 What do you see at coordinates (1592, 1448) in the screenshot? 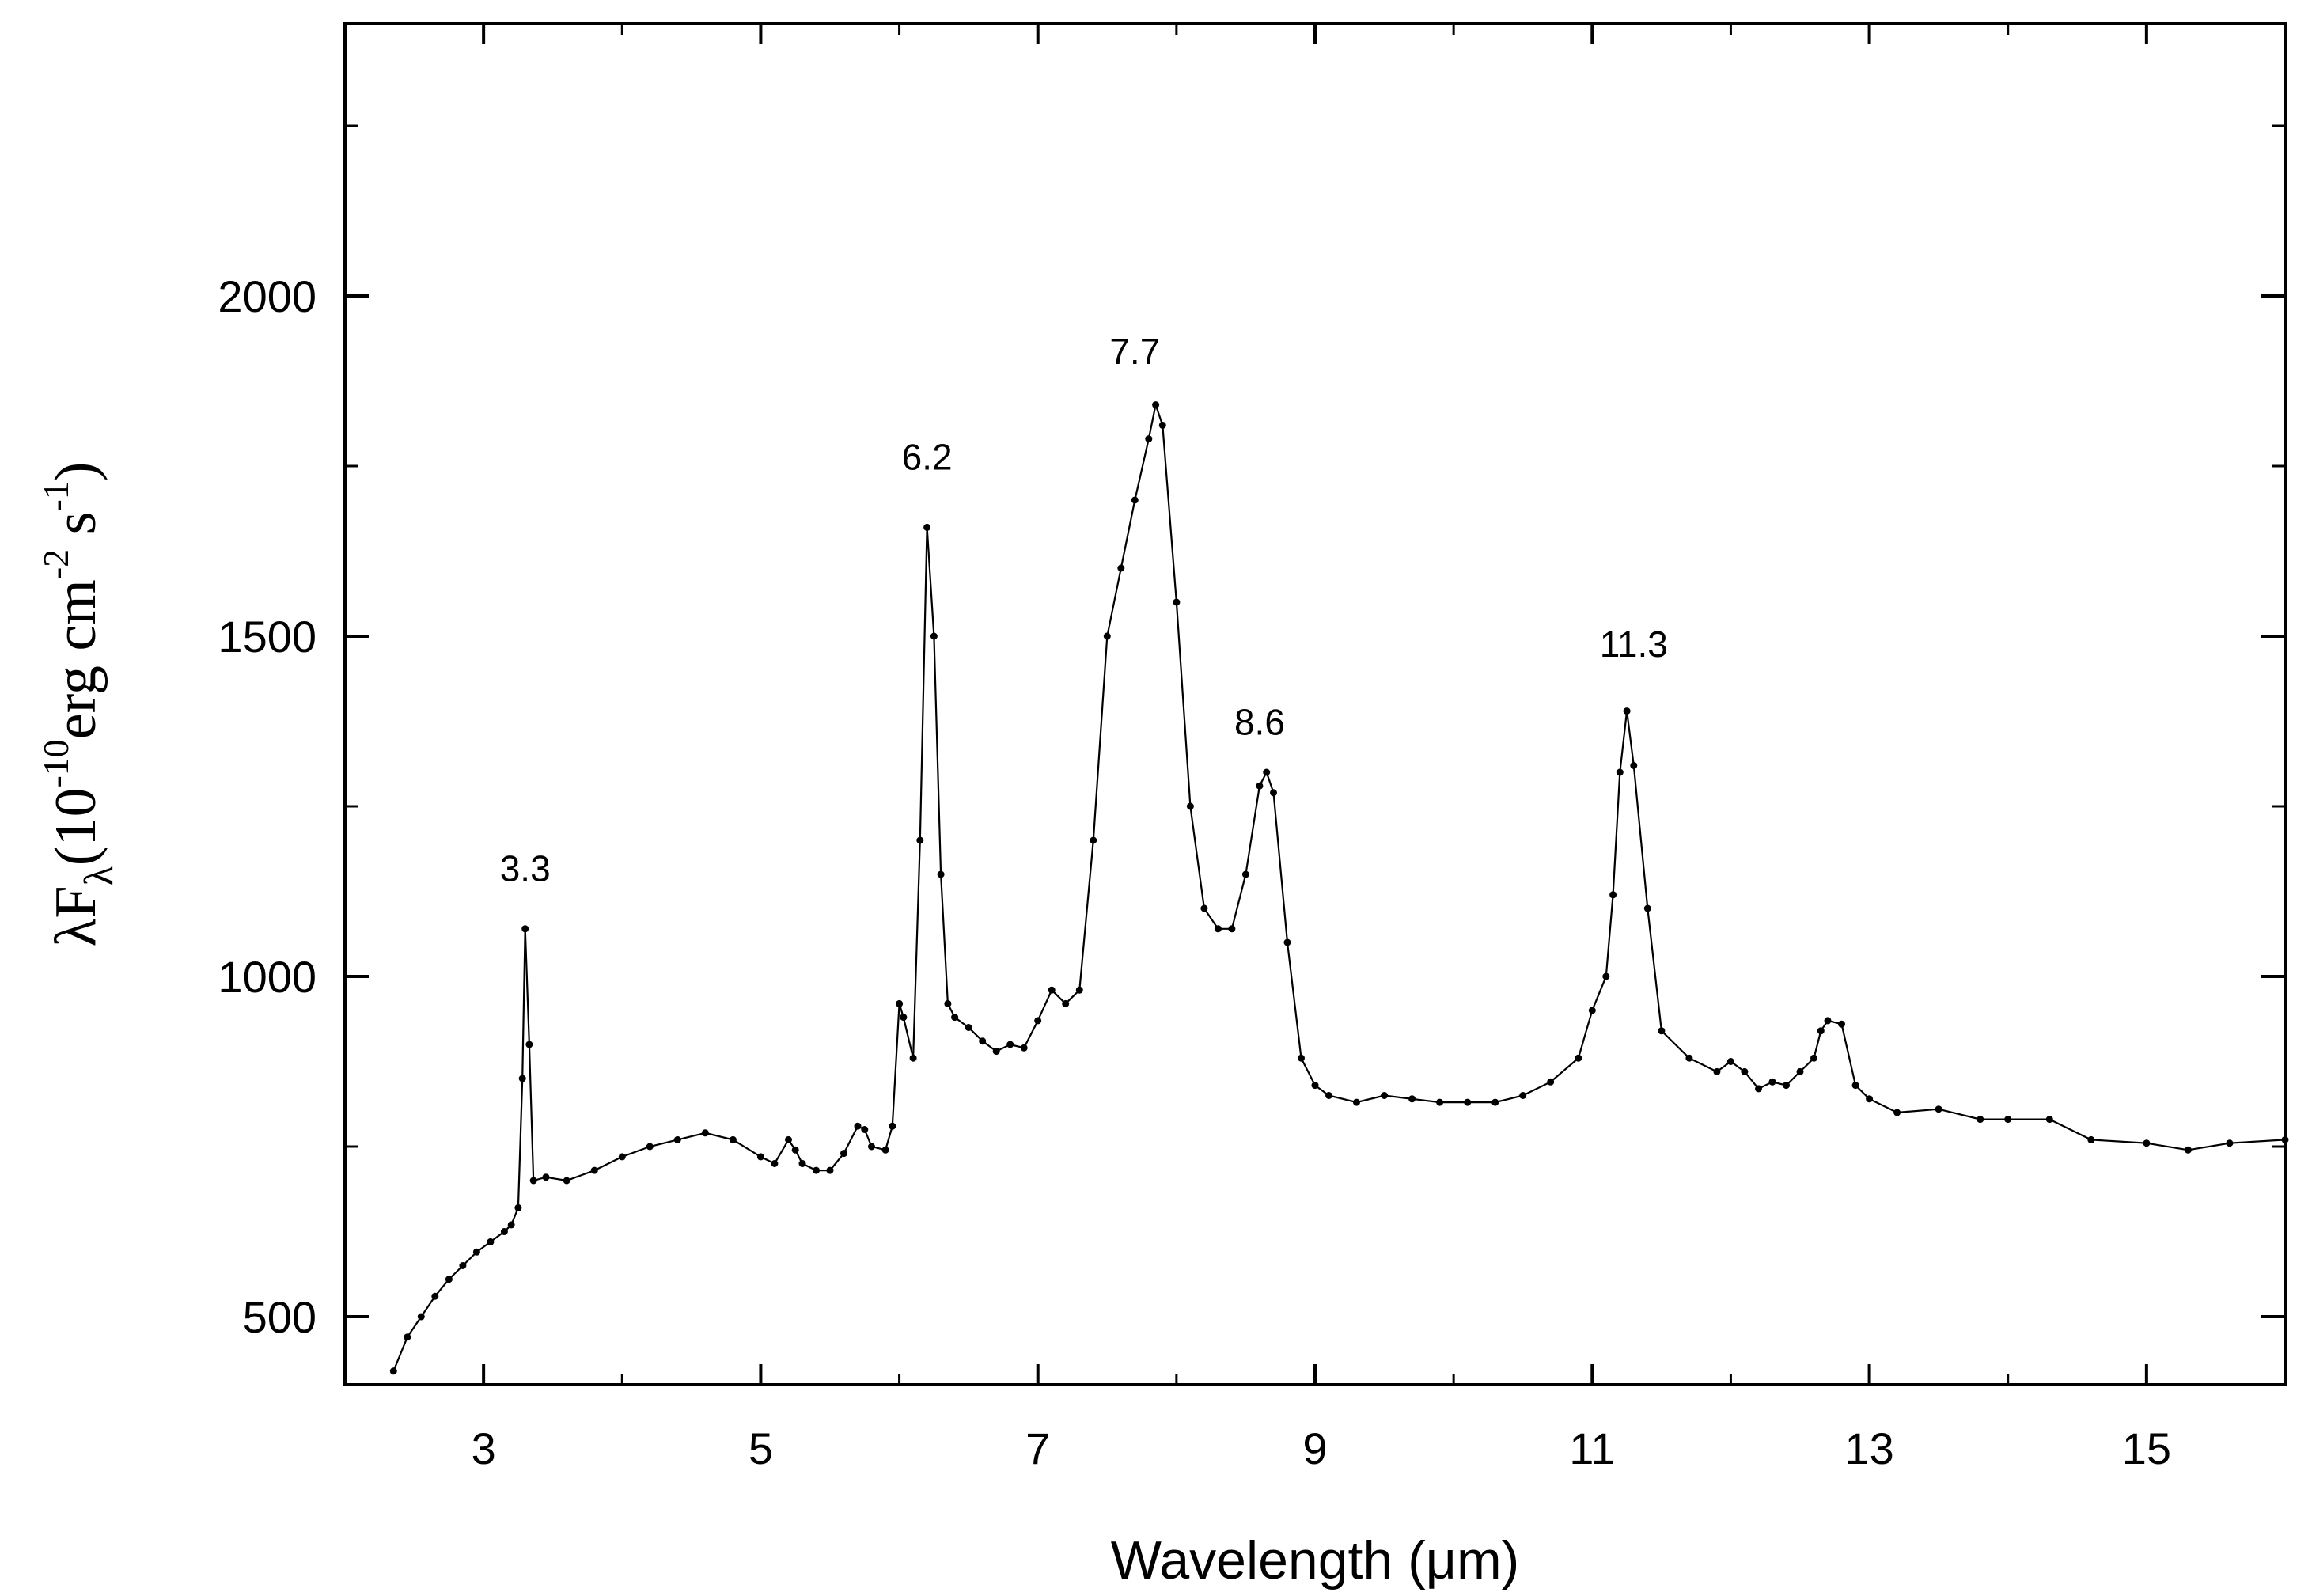
I see `x-tick-label: 11` at bounding box center [1592, 1448].